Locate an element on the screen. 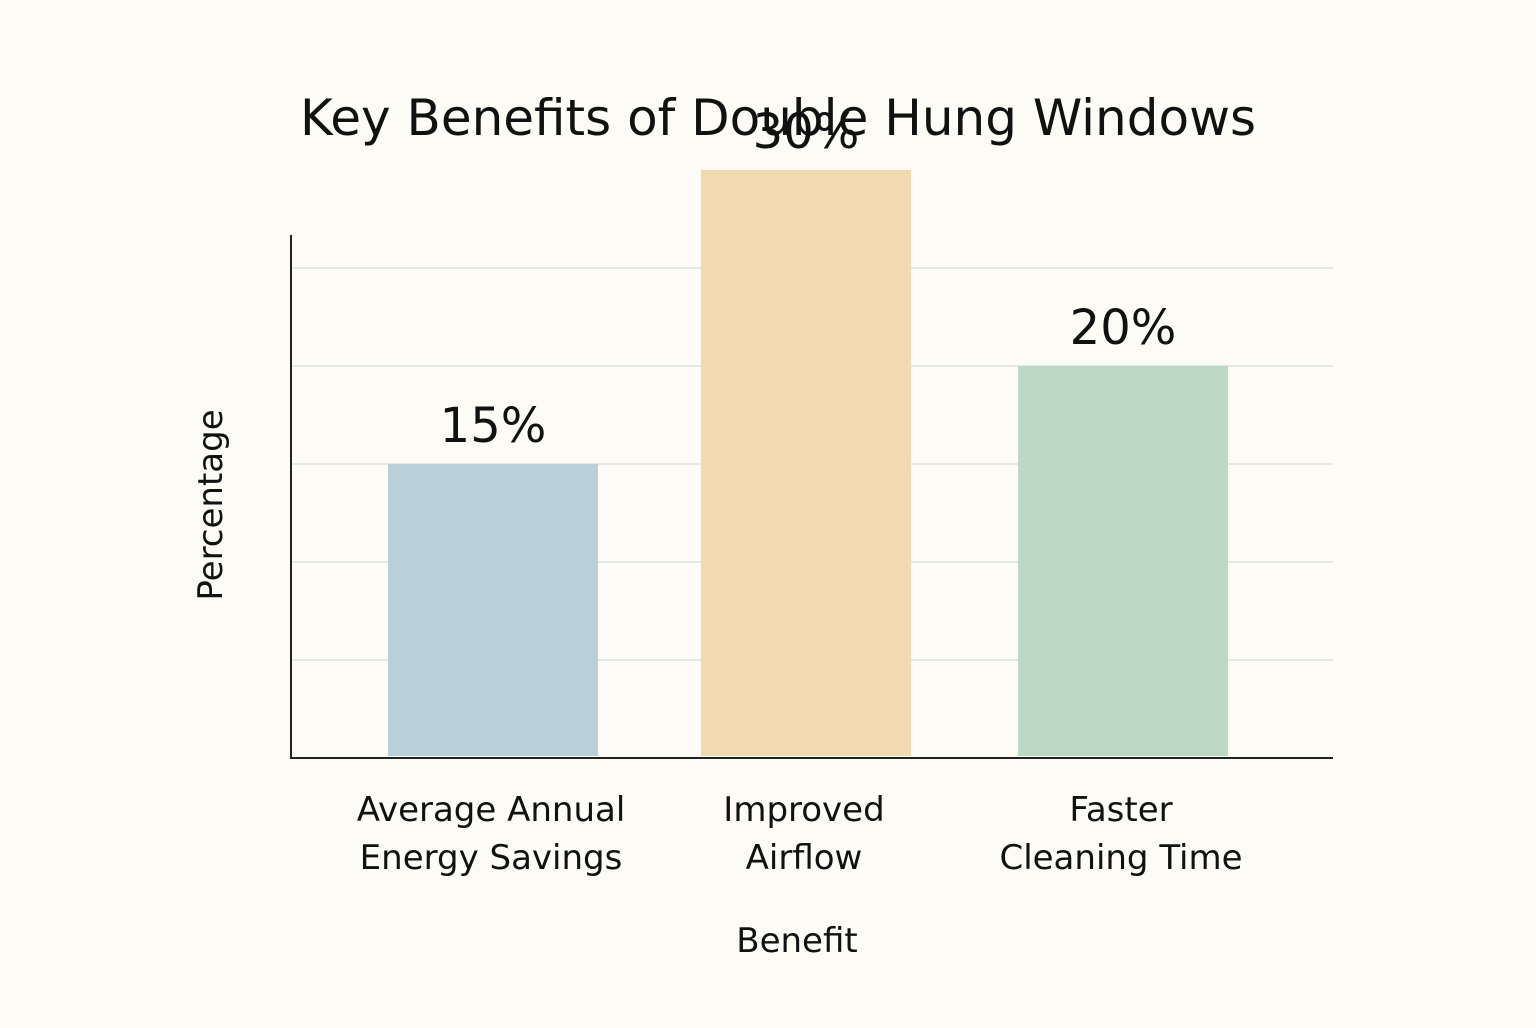  data-label: 30% is located at coordinates (806, 132).